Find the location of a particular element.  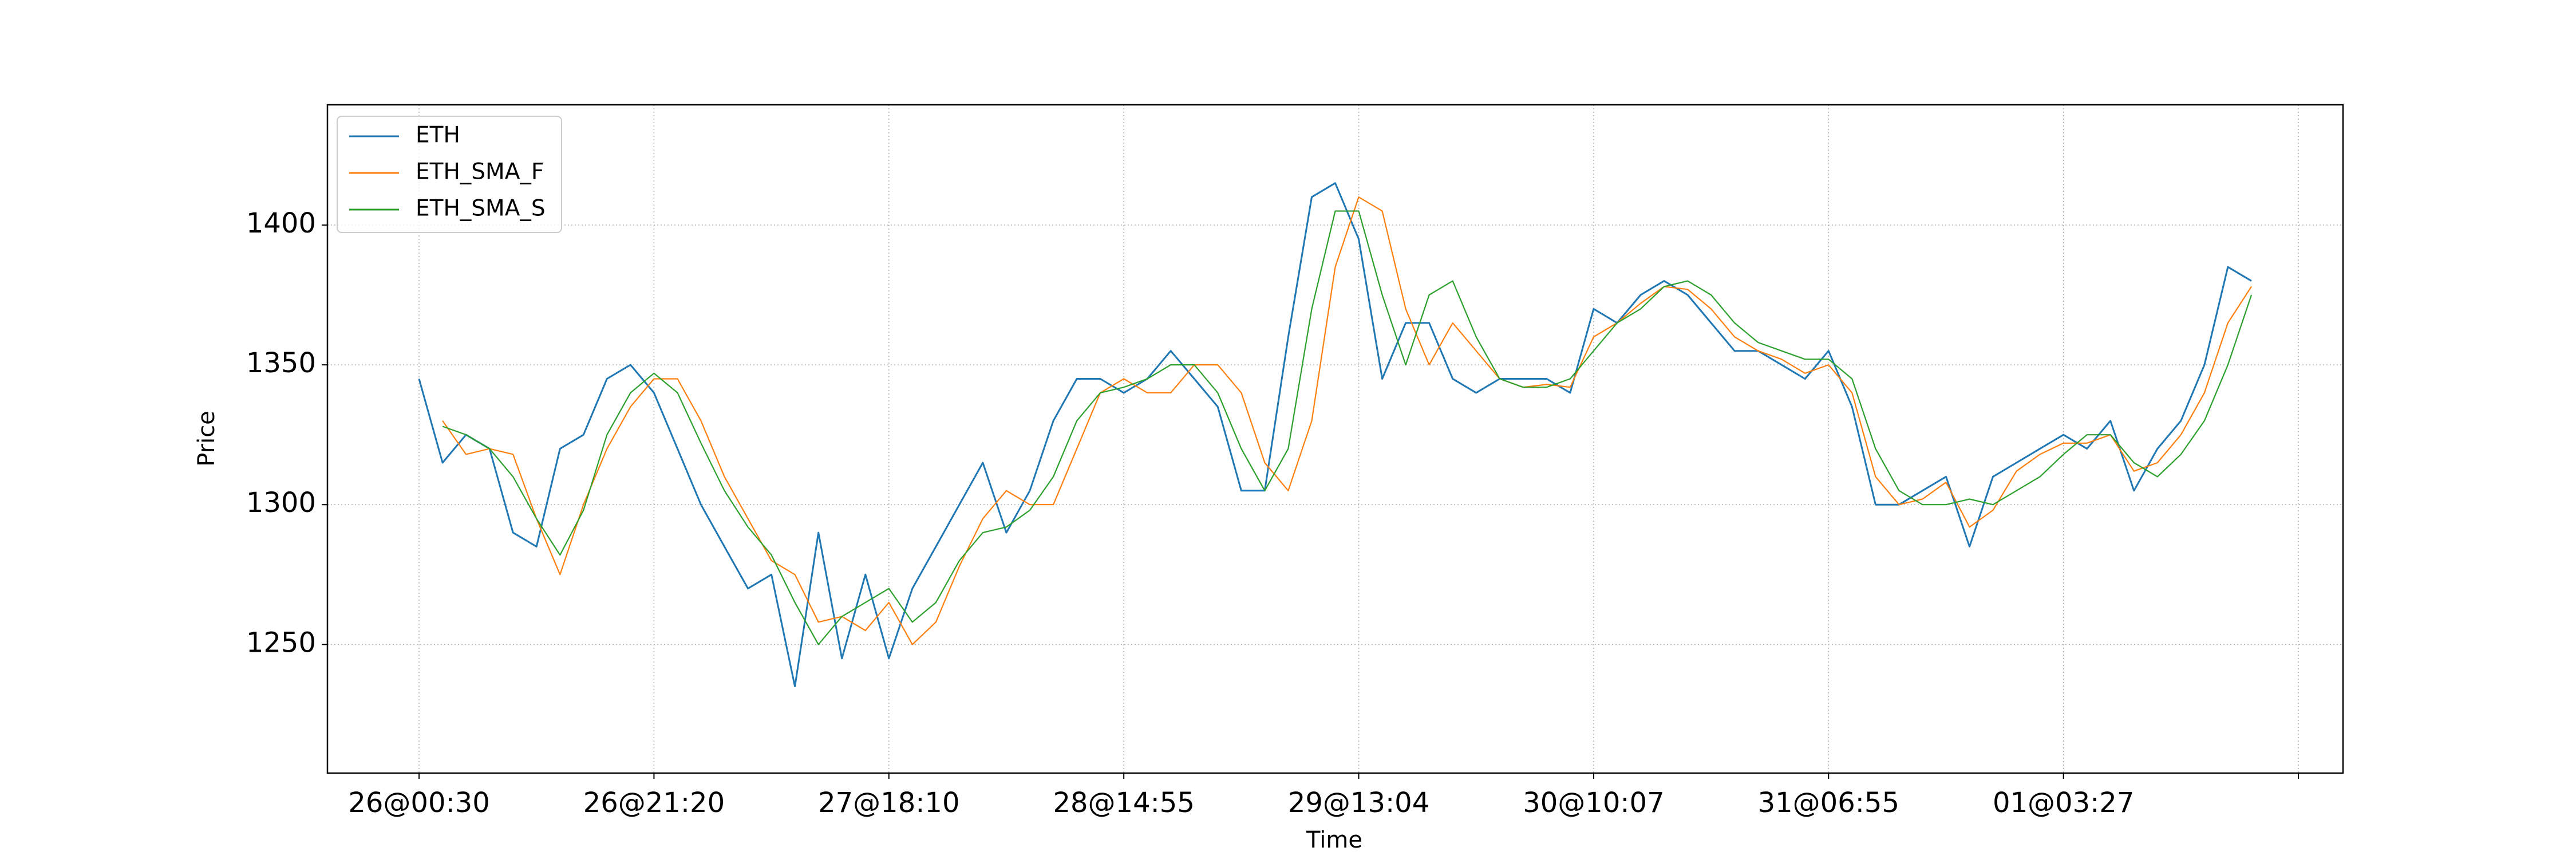

x-tick-label: 27@18:10 is located at coordinates (888, 803).